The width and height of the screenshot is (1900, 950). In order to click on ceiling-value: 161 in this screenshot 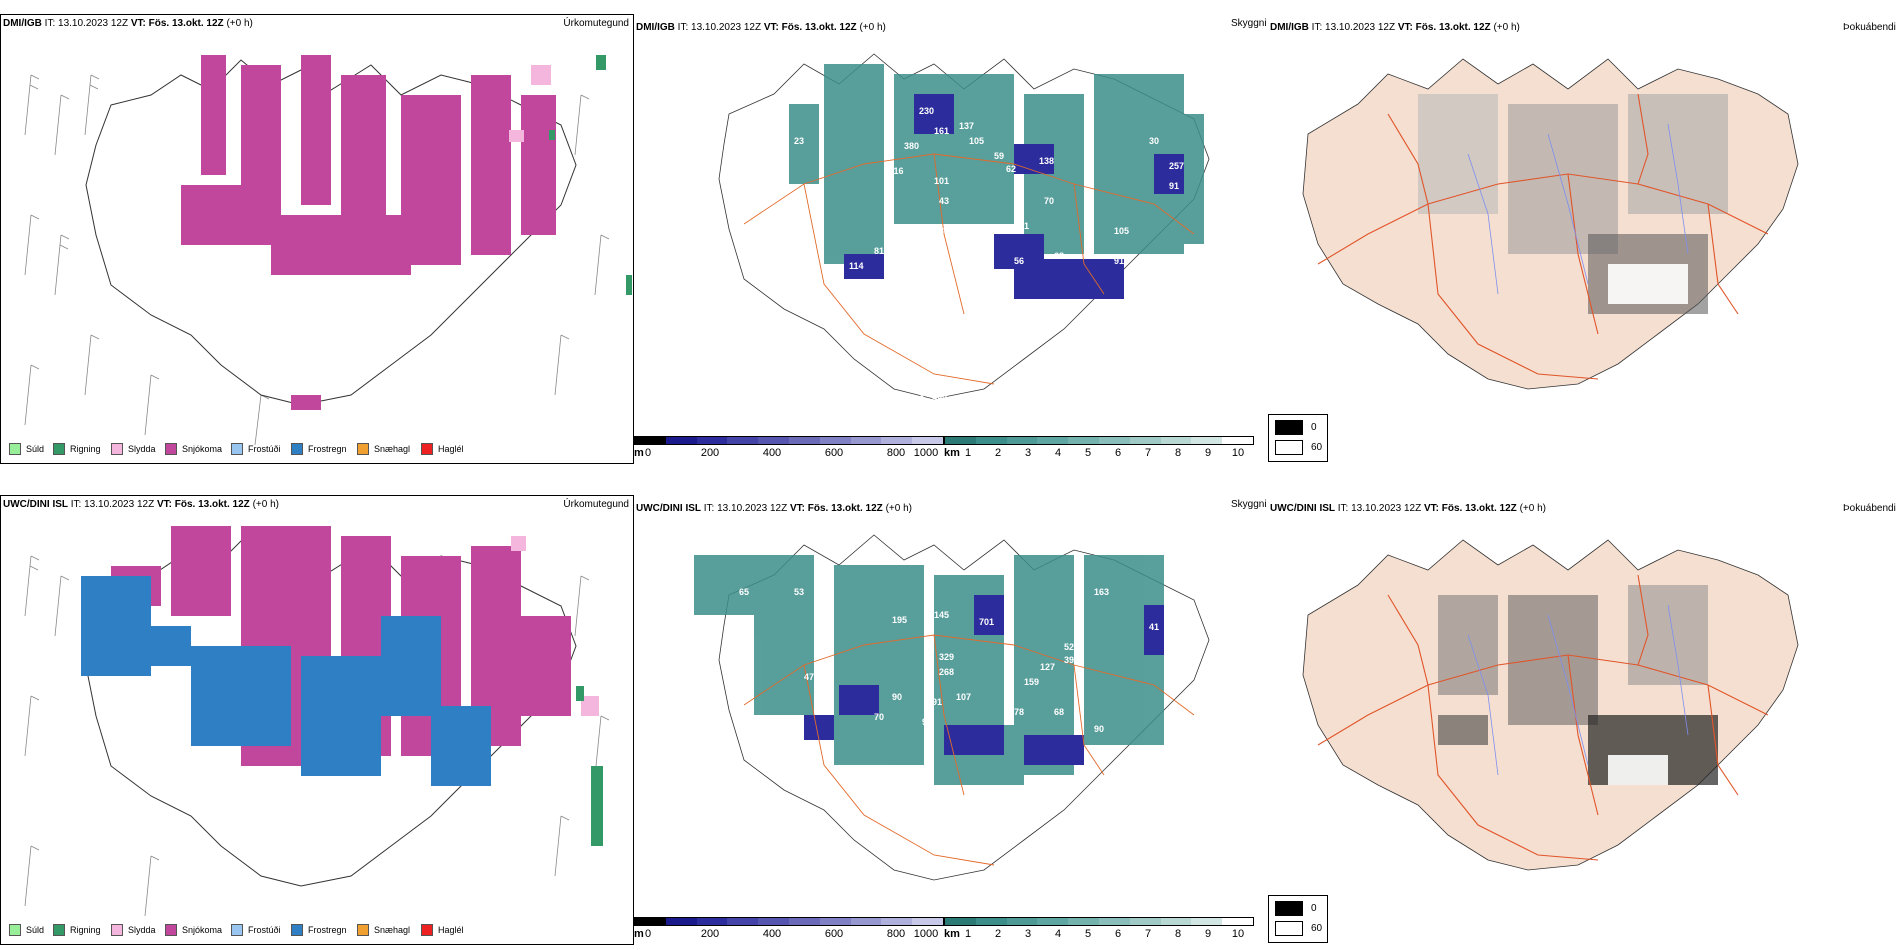, I will do `click(941, 131)`.